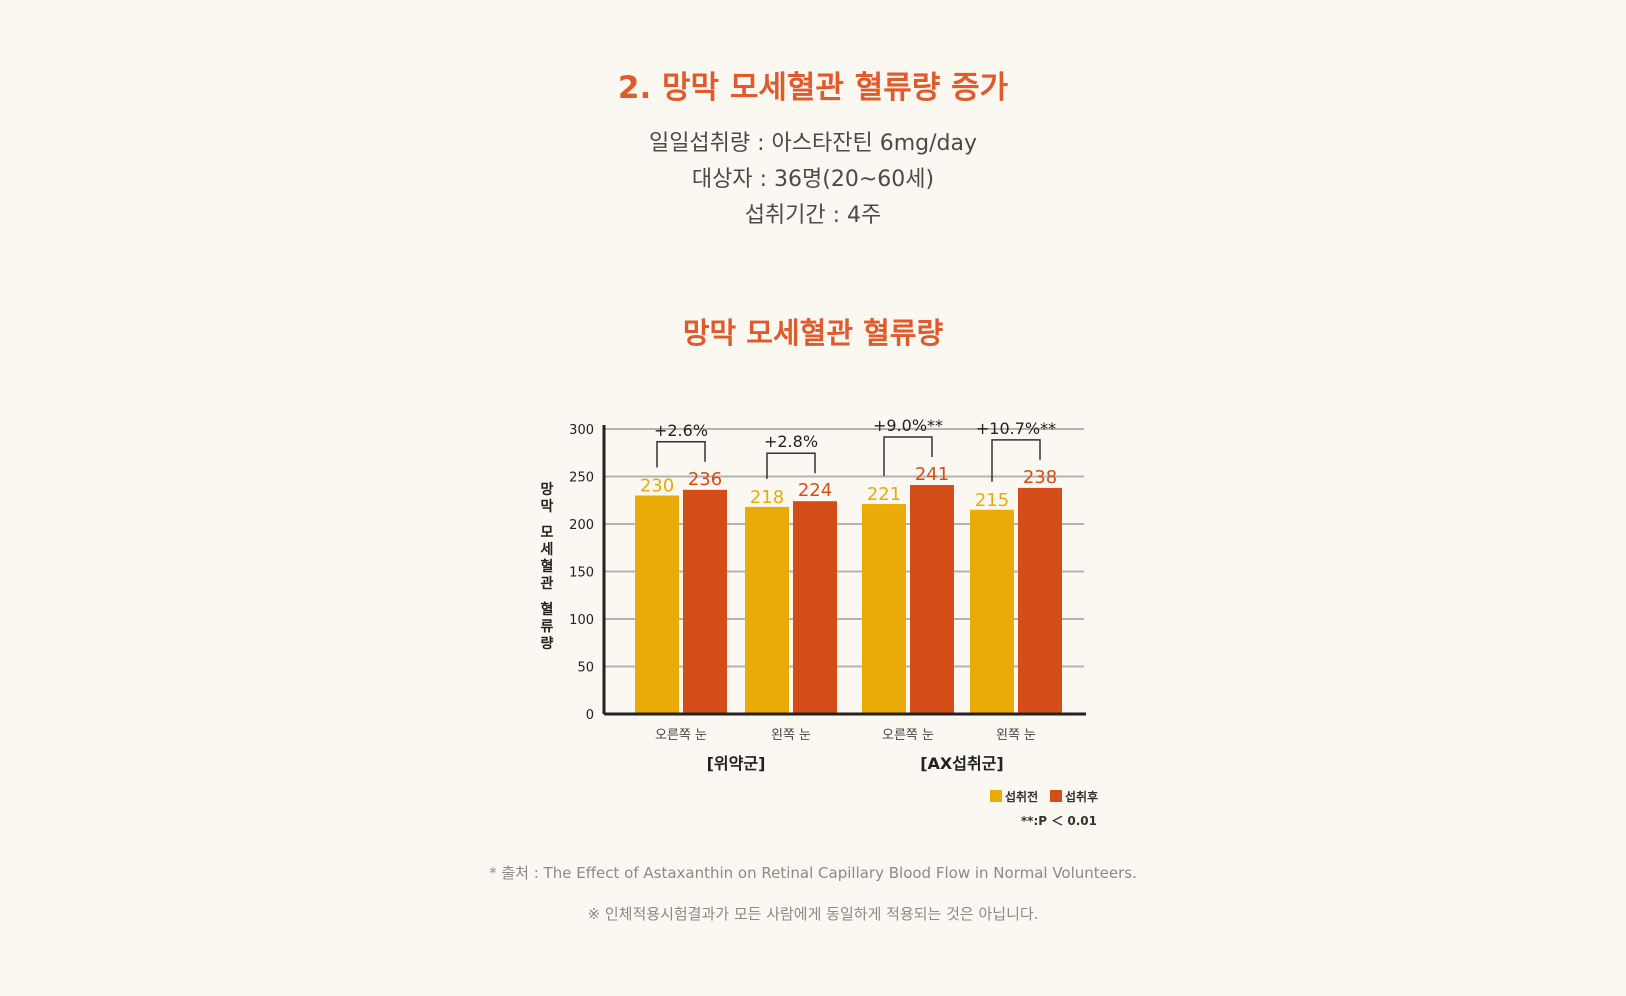 The width and height of the screenshot is (1626, 996). Describe the element at coordinates (791, 441) in the screenshot. I see `change-annotation: +2.8%` at that location.